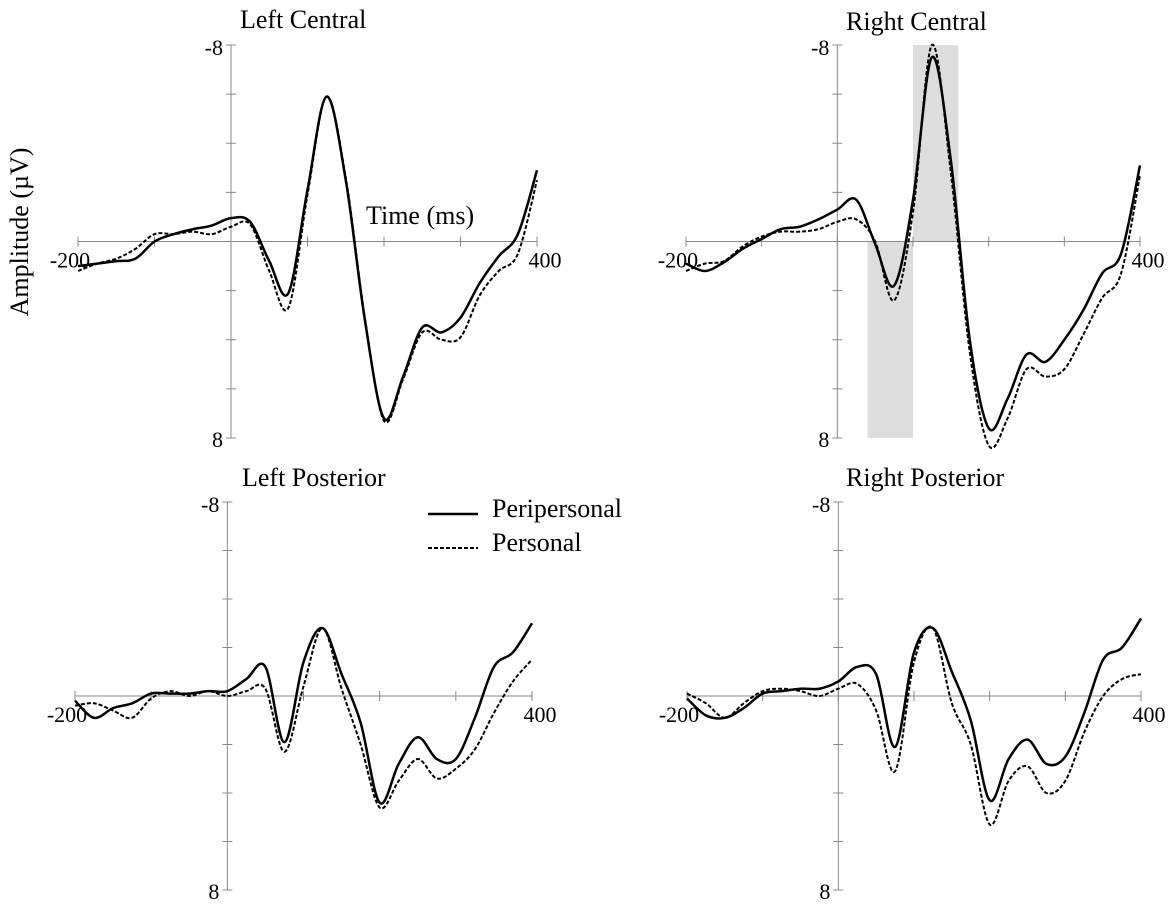 The width and height of the screenshot is (1173, 909). Describe the element at coordinates (537, 542) in the screenshot. I see `legend-label: Personal` at that location.